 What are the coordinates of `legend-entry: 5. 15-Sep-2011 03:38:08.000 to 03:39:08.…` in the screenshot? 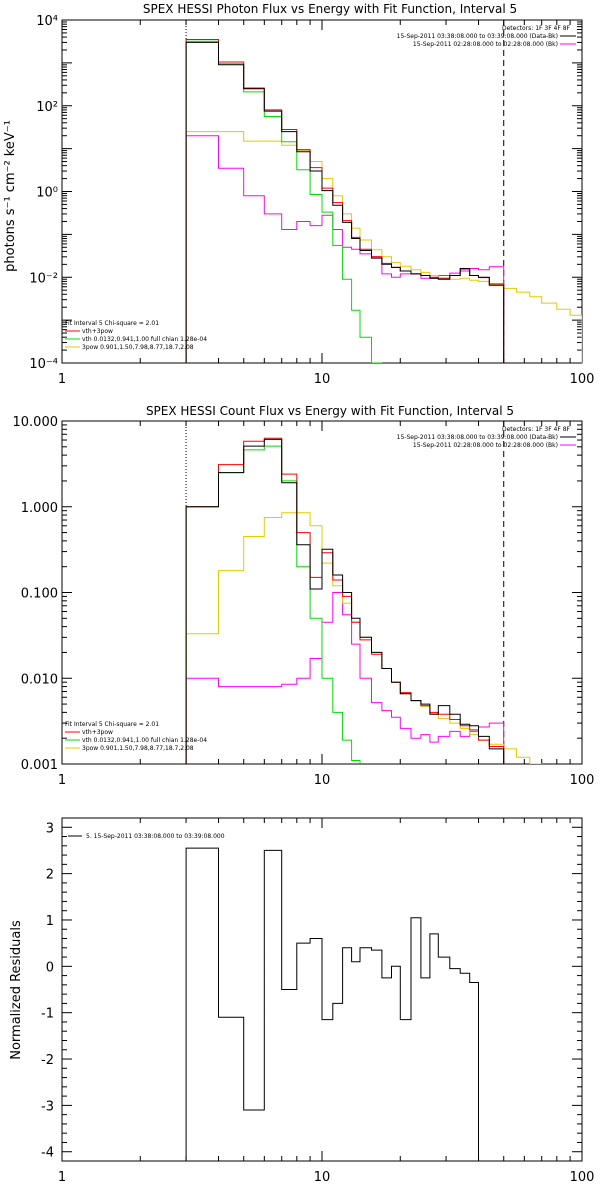 It's located at (155, 836).